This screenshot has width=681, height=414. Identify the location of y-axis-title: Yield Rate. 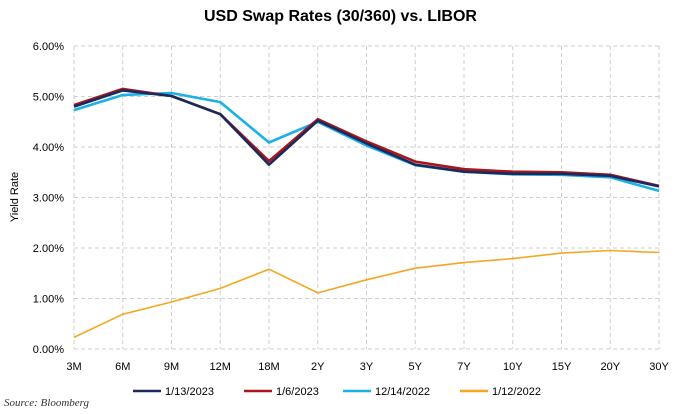
(15, 197).